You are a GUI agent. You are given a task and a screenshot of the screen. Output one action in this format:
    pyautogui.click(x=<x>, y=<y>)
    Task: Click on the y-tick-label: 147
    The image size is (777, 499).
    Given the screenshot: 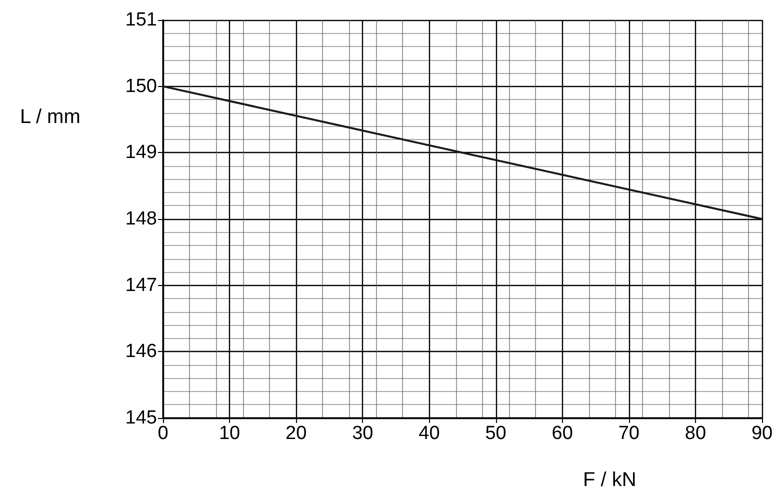 What is the action you would take?
    pyautogui.click(x=141, y=285)
    